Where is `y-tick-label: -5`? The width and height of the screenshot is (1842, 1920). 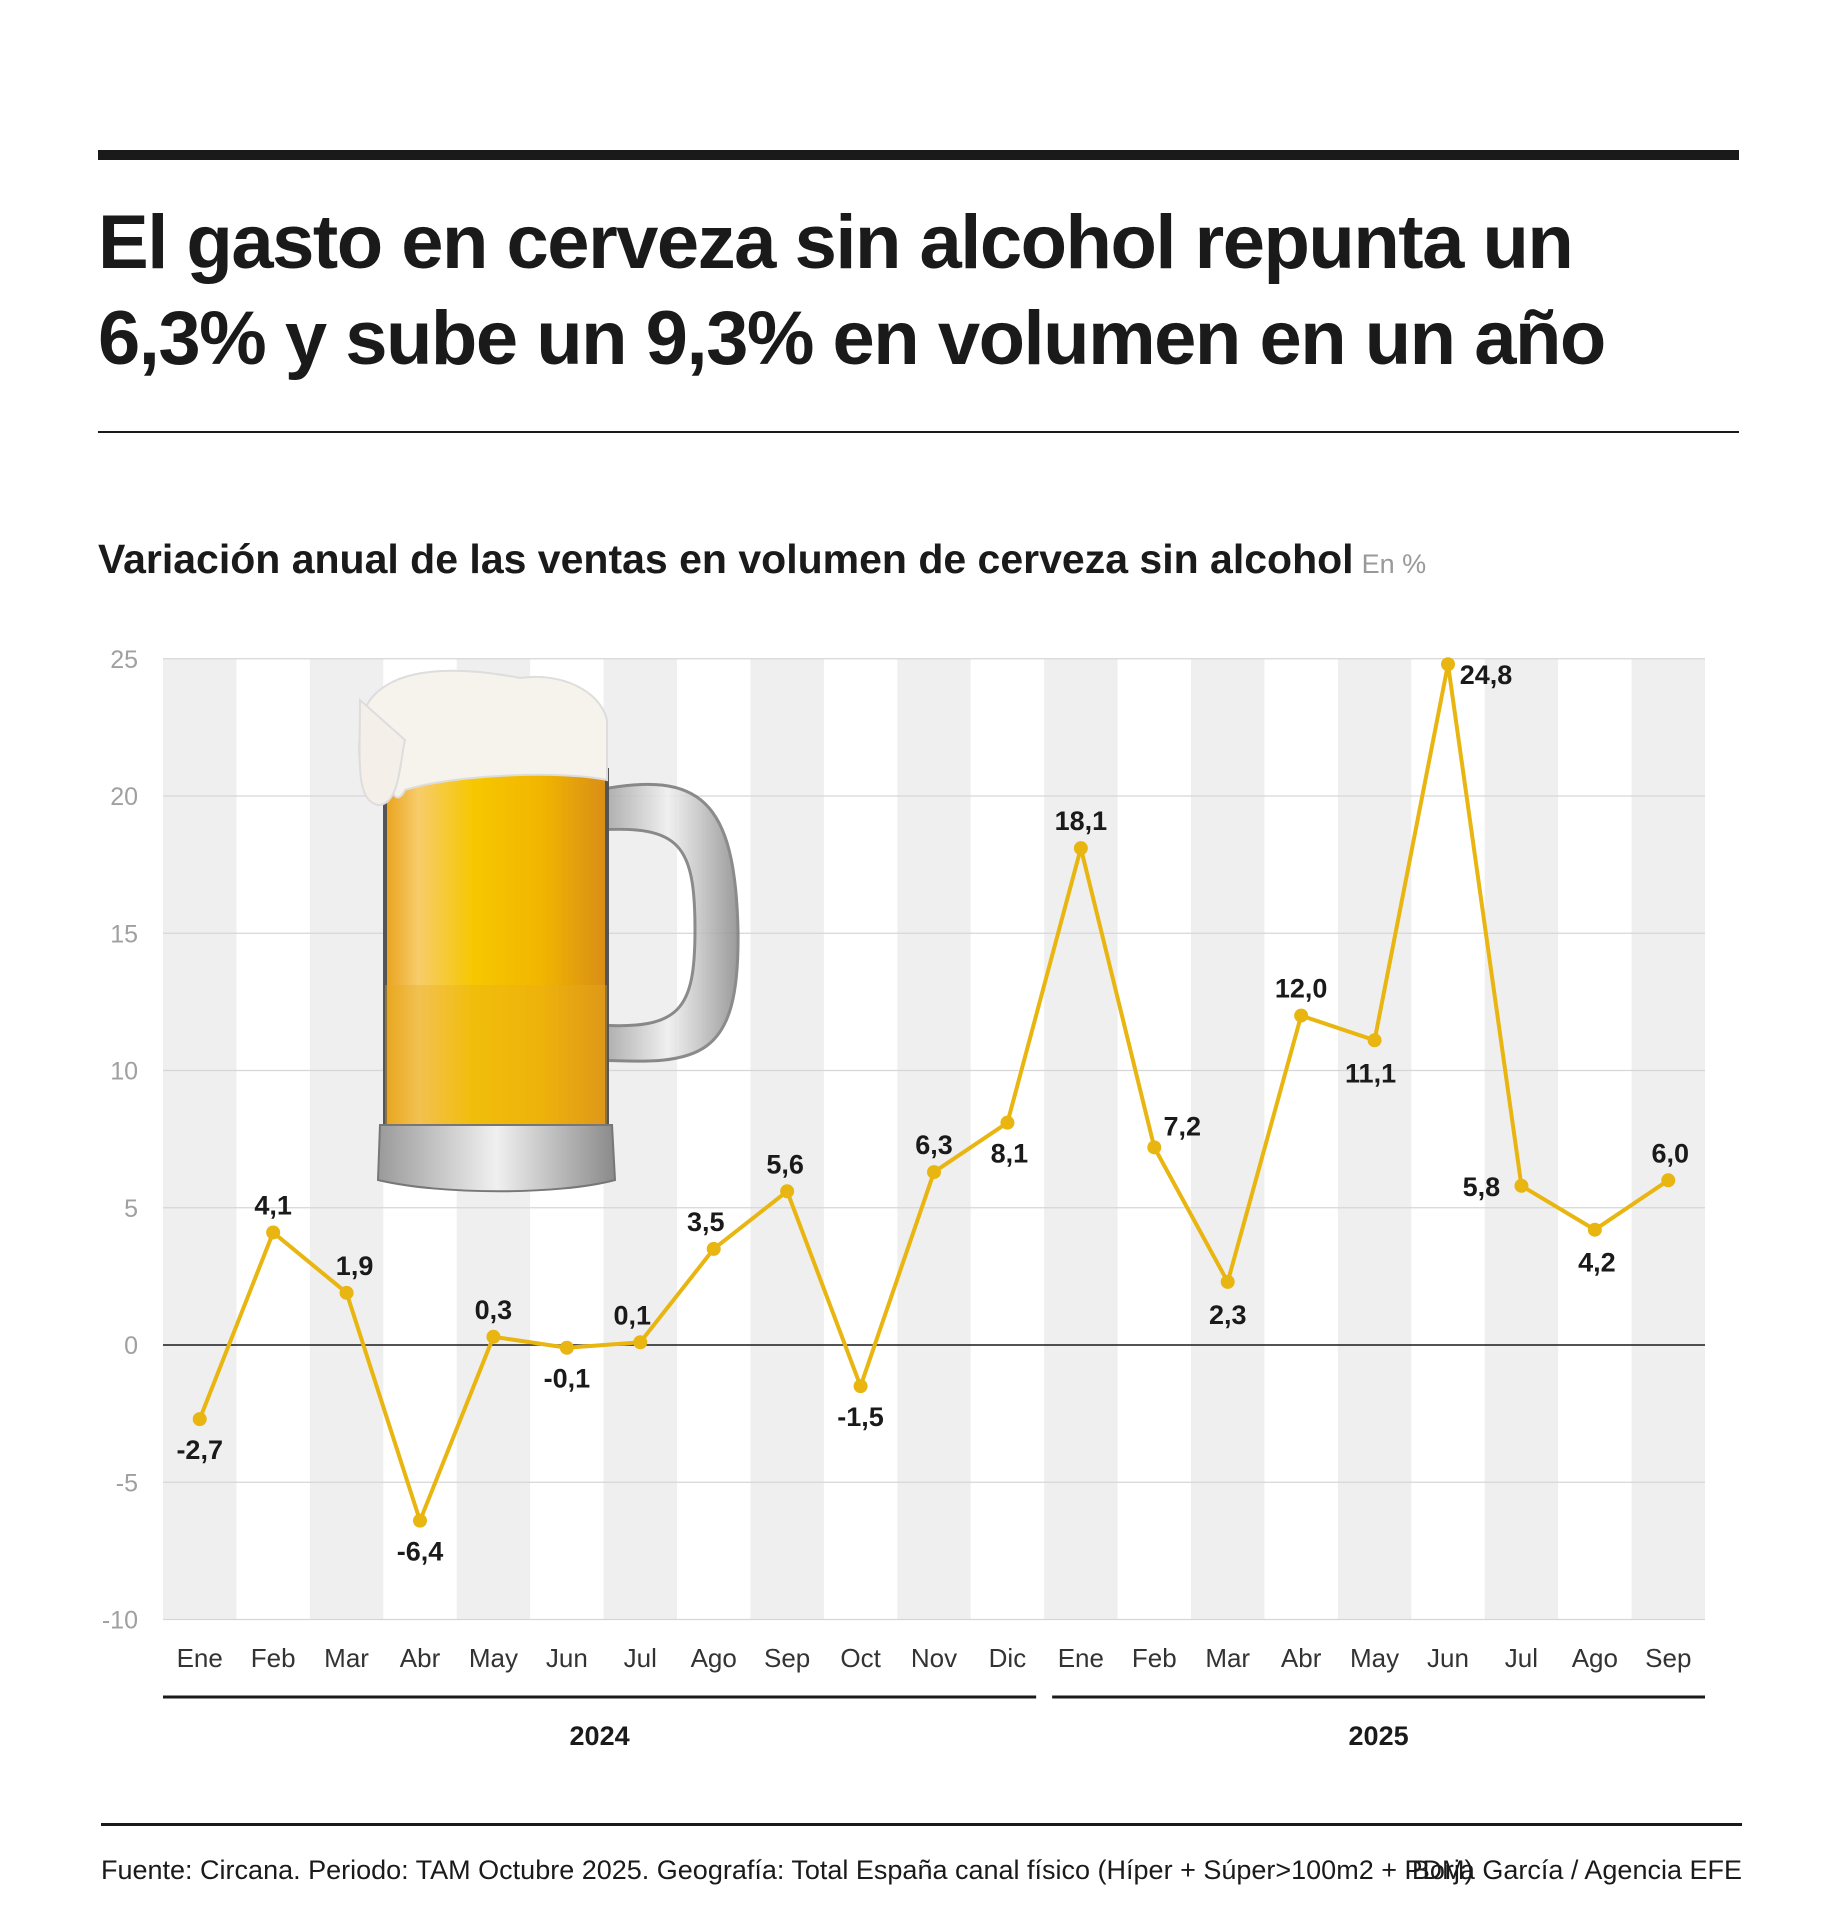
y-tick-label: -5 is located at coordinates (127, 1483).